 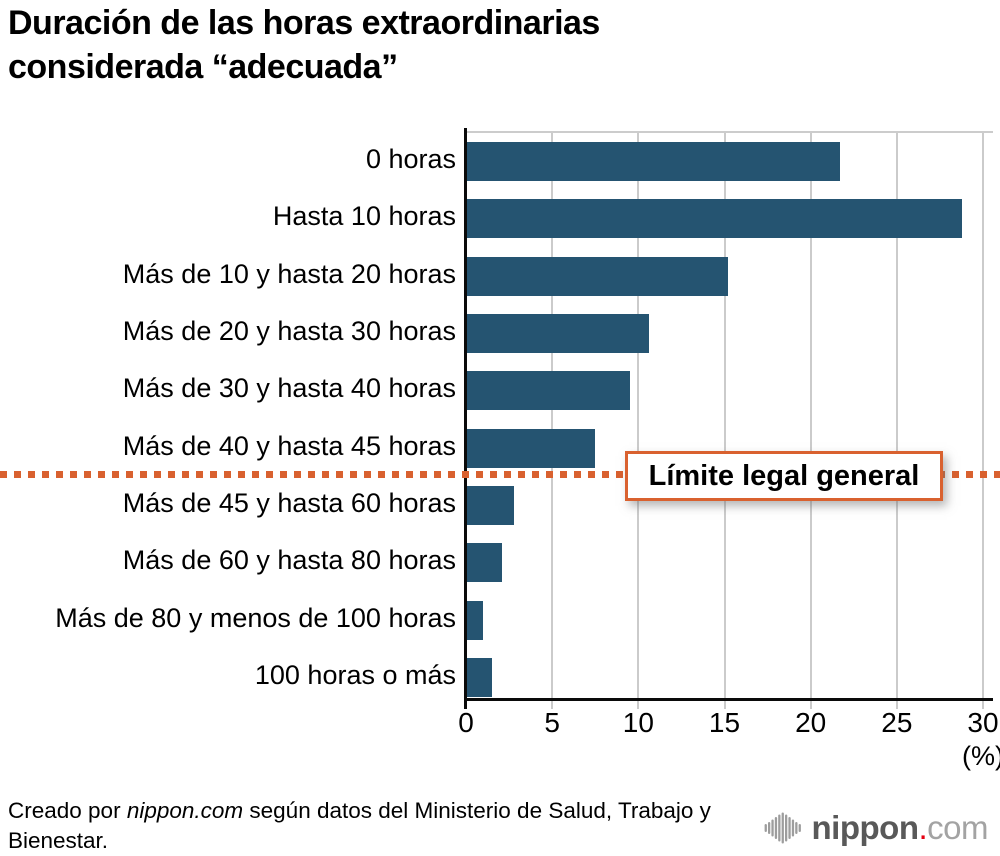 I want to click on category-label-5: Más de 40 y hasta 45 horas, so click(x=289, y=445).